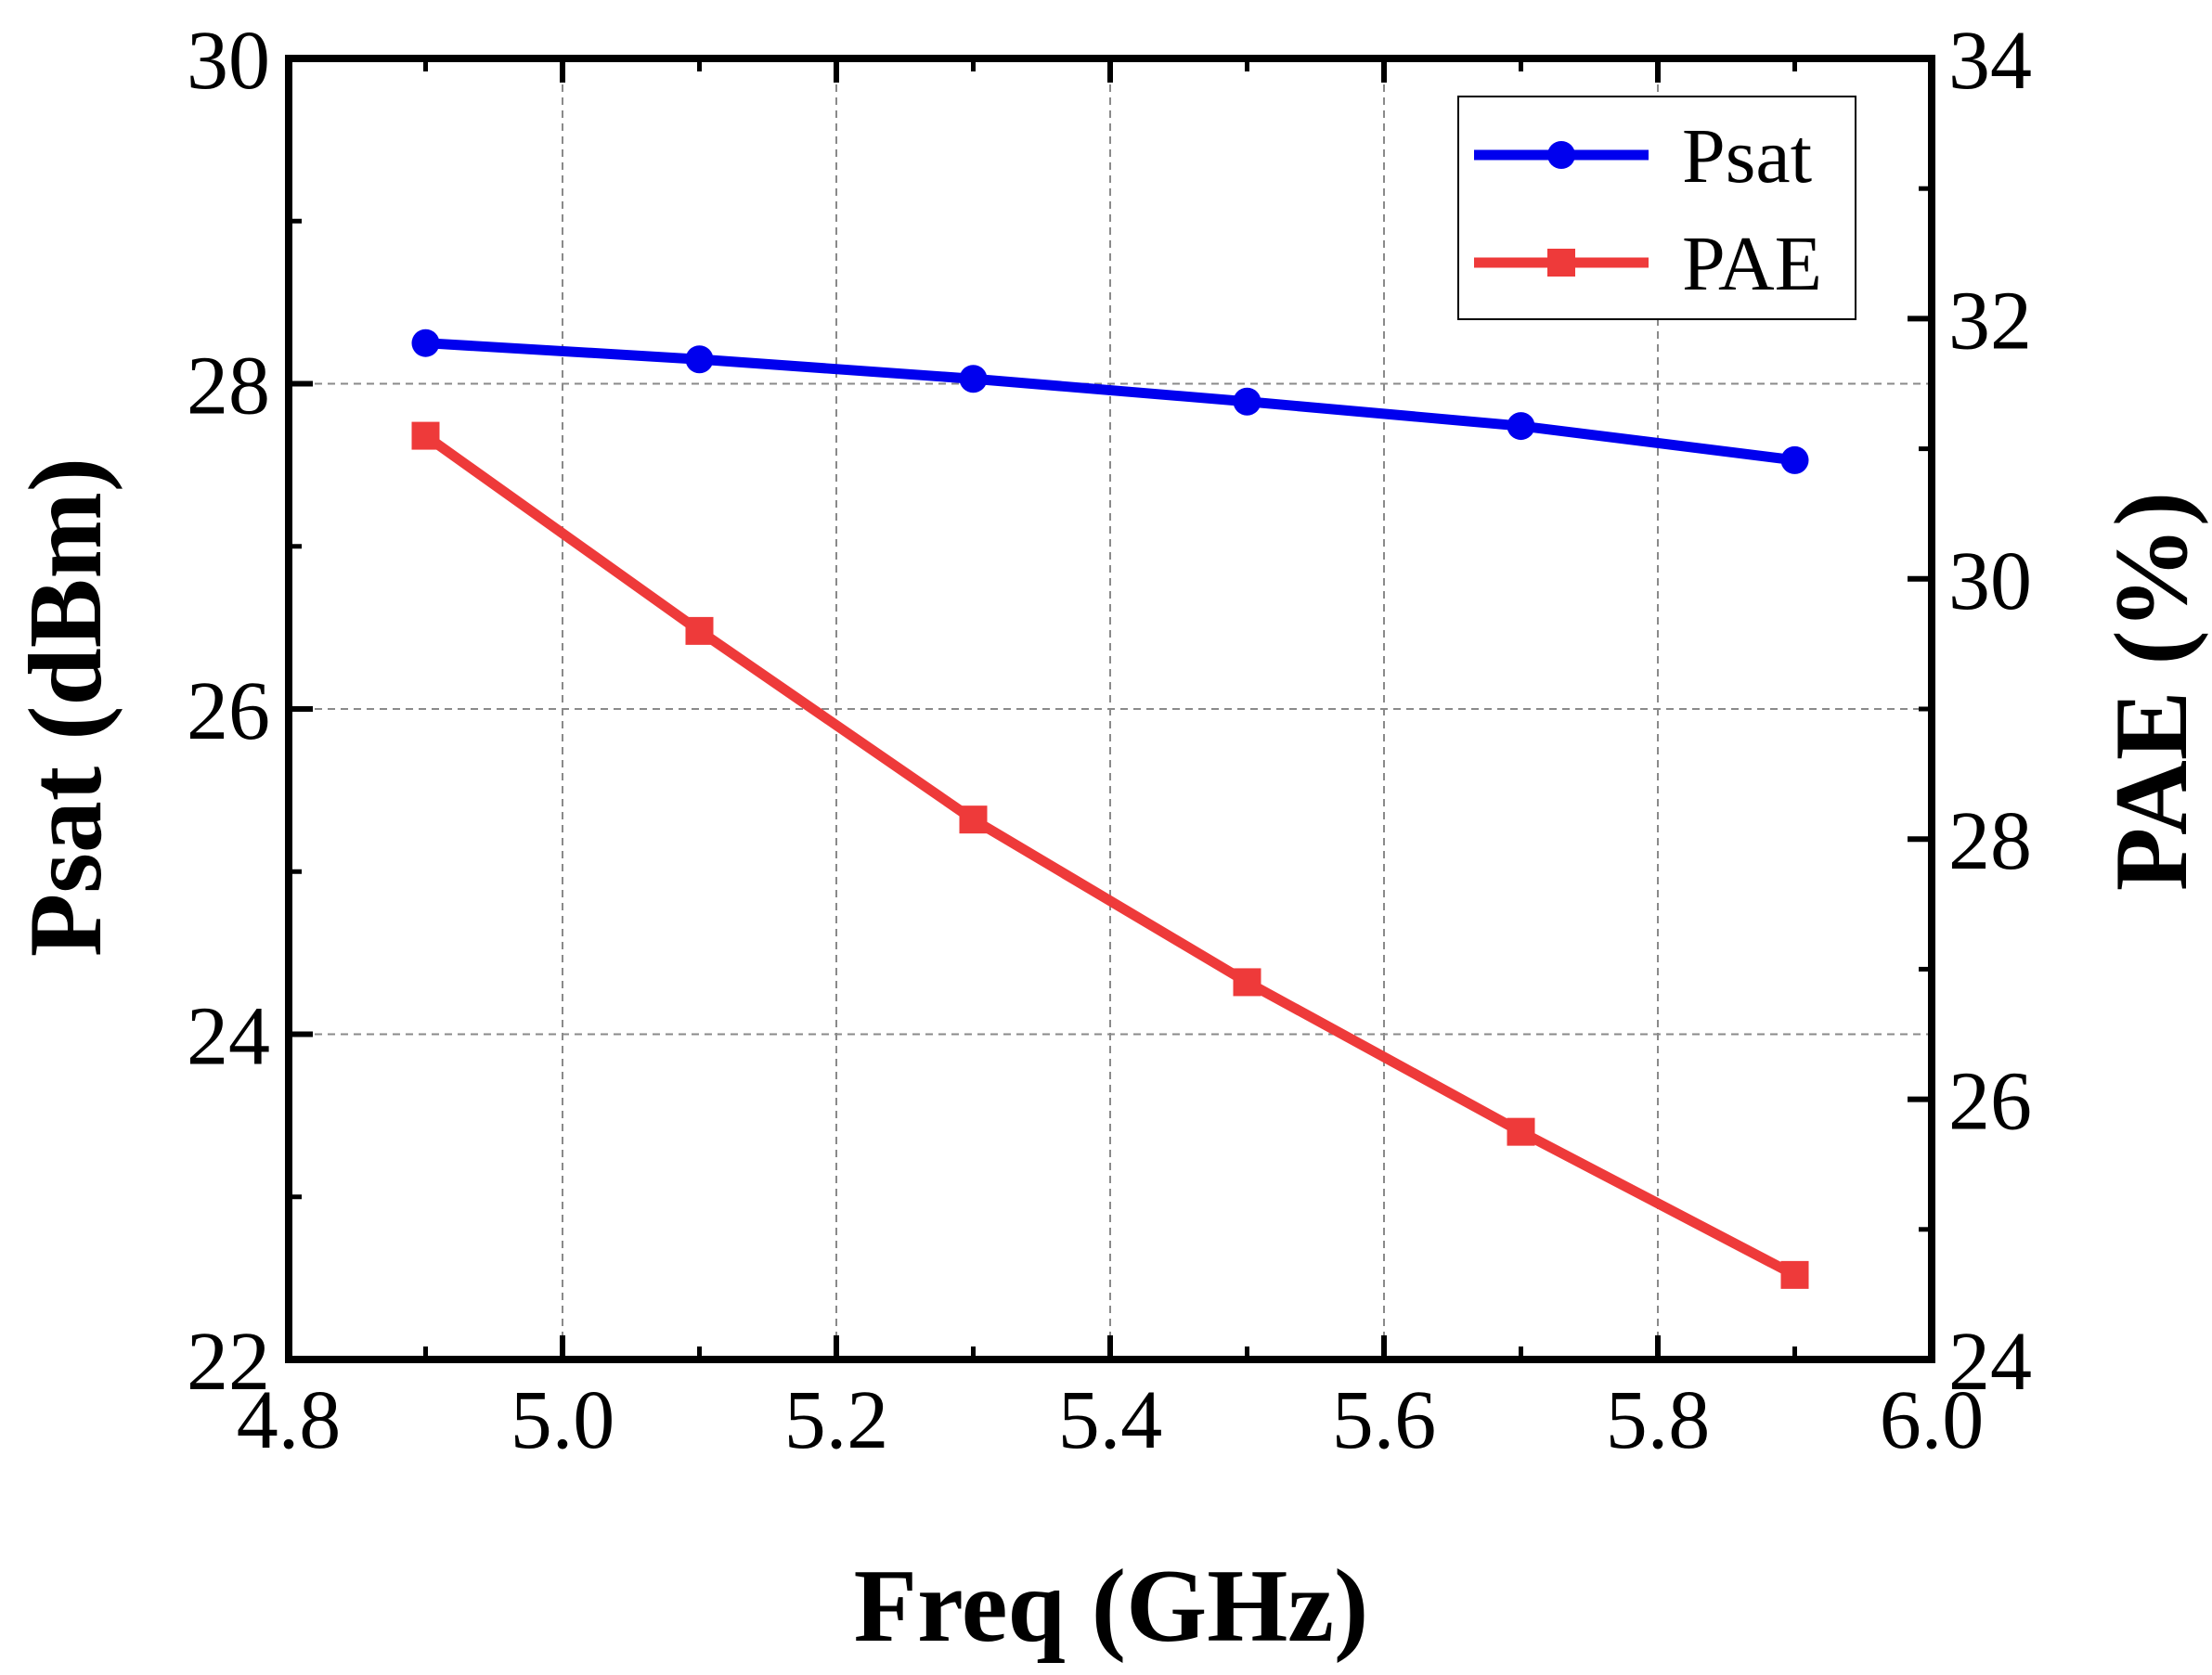 The height and width of the screenshot is (1675, 2212). I want to click on y-tick-label: 22, so click(228, 1362).